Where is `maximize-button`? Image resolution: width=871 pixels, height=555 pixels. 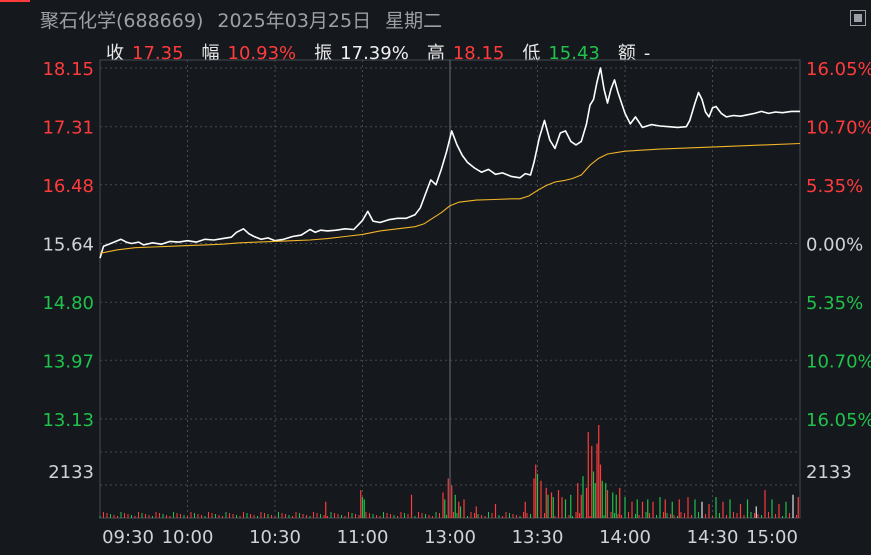
maximize-button is located at coordinates (858, 18).